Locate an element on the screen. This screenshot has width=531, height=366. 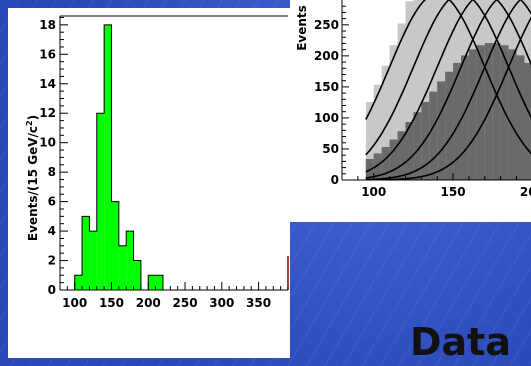
y-tick-label: 16 is located at coordinates (47, 54).